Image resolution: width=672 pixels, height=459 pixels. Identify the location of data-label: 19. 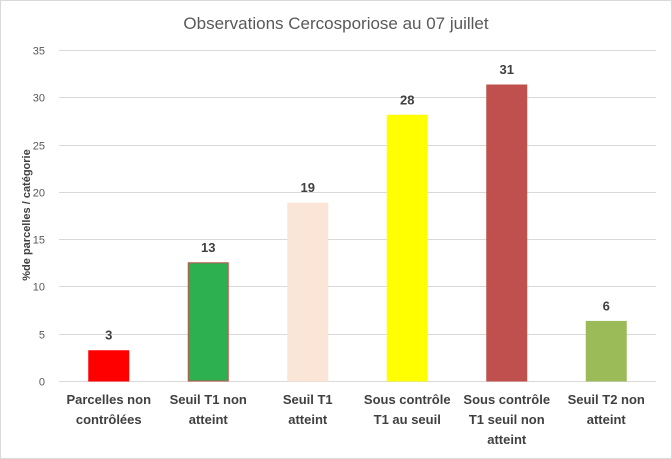
(308, 187).